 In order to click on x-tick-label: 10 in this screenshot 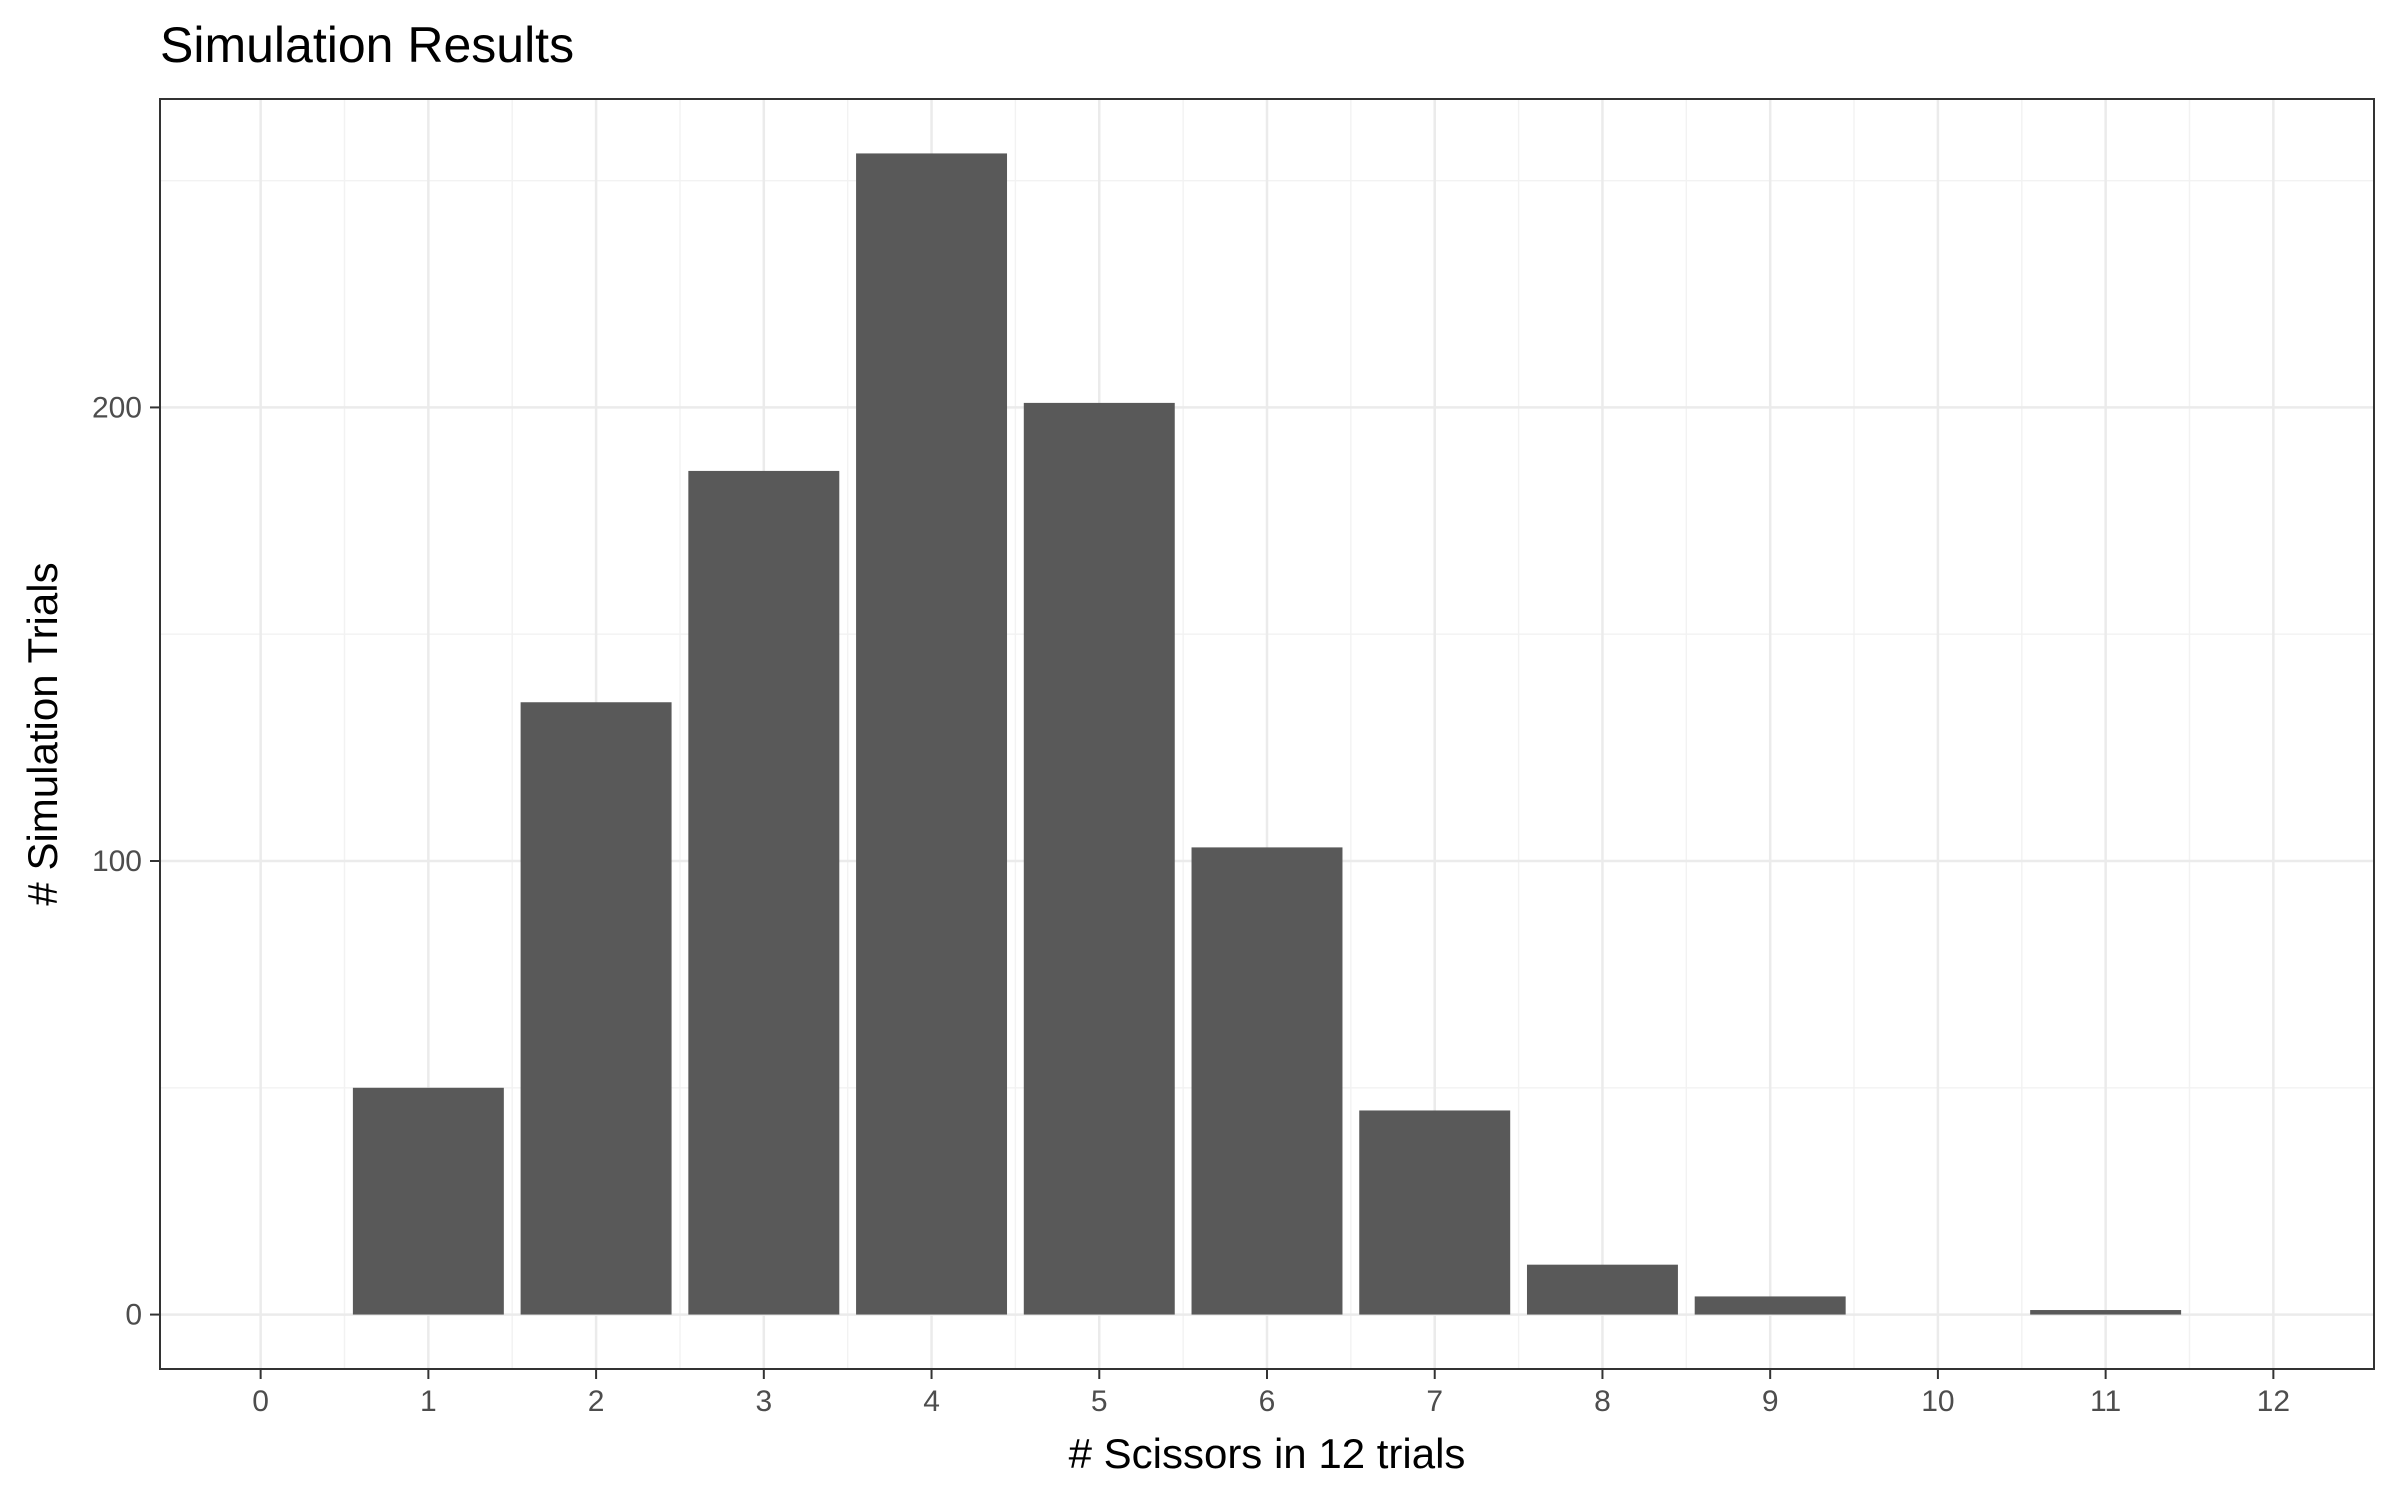, I will do `click(1937, 1401)`.